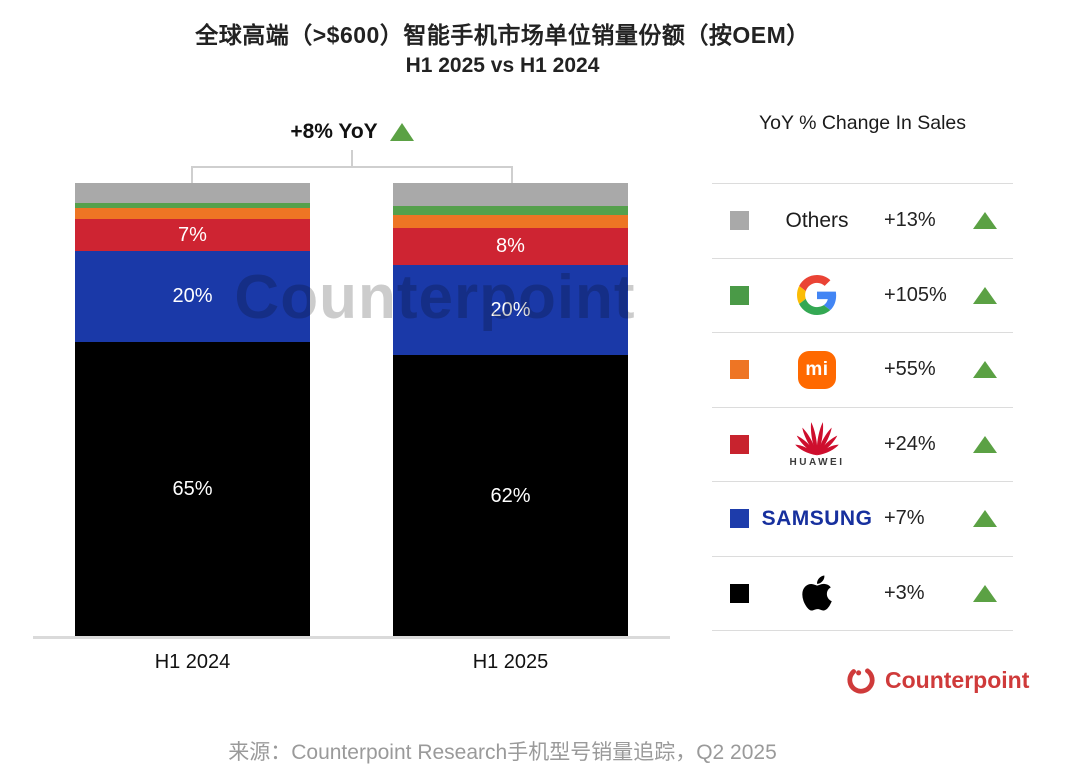 Image resolution: width=1080 pixels, height=783 pixels. Describe the element at coordinates (192, 205) in the screenshot. I see `segment-google-h1-2024` at that location.